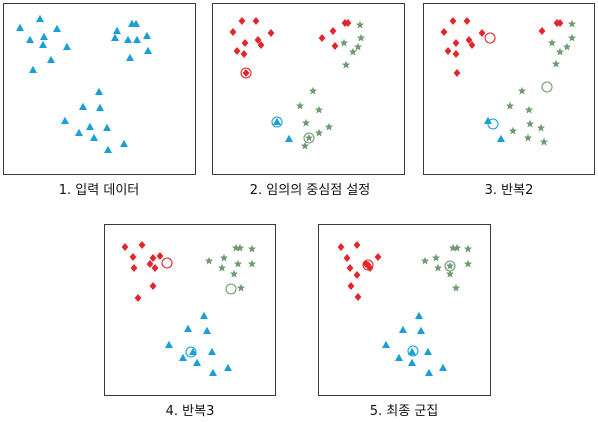  Describe the element at coordinates (509, 190) in the screenshot. I see `caption-panel-3: 3. 반복2` at that location.